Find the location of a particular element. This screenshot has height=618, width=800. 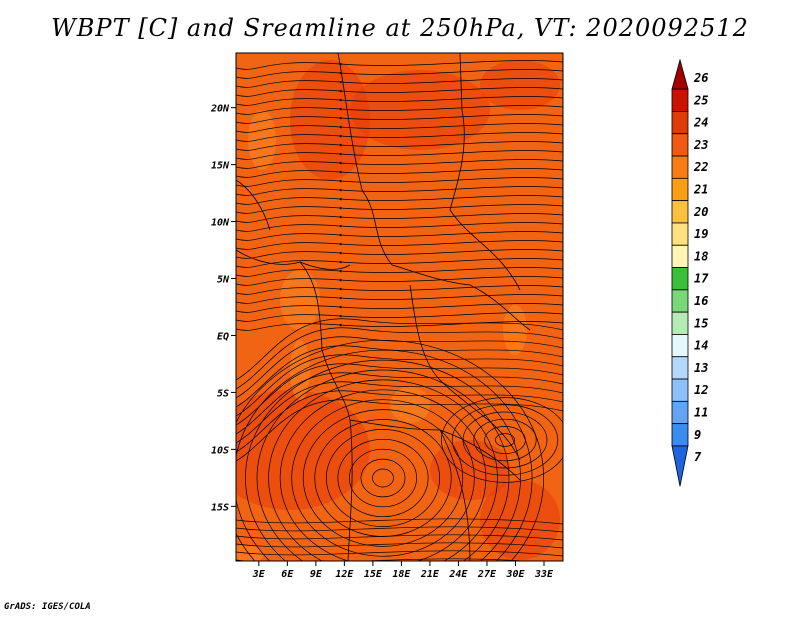

lat-tick-label: 10S is located at coordinates (220, 450).